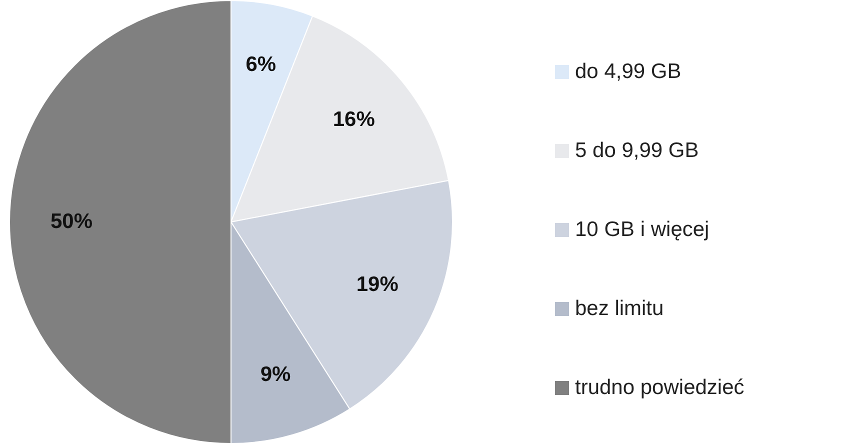 Image resolution: width=862 pixels, height=444 pixels. Describe the element at coordinates (354, 120) in the screenshot. I see `data-label: 16%` at that location.